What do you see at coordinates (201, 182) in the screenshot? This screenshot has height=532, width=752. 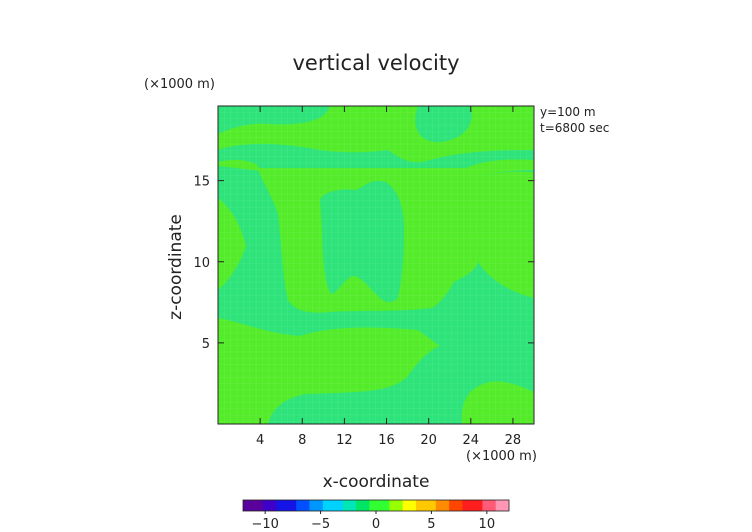 I see `y-tick-label: 15` at bounding box center [201, 182].